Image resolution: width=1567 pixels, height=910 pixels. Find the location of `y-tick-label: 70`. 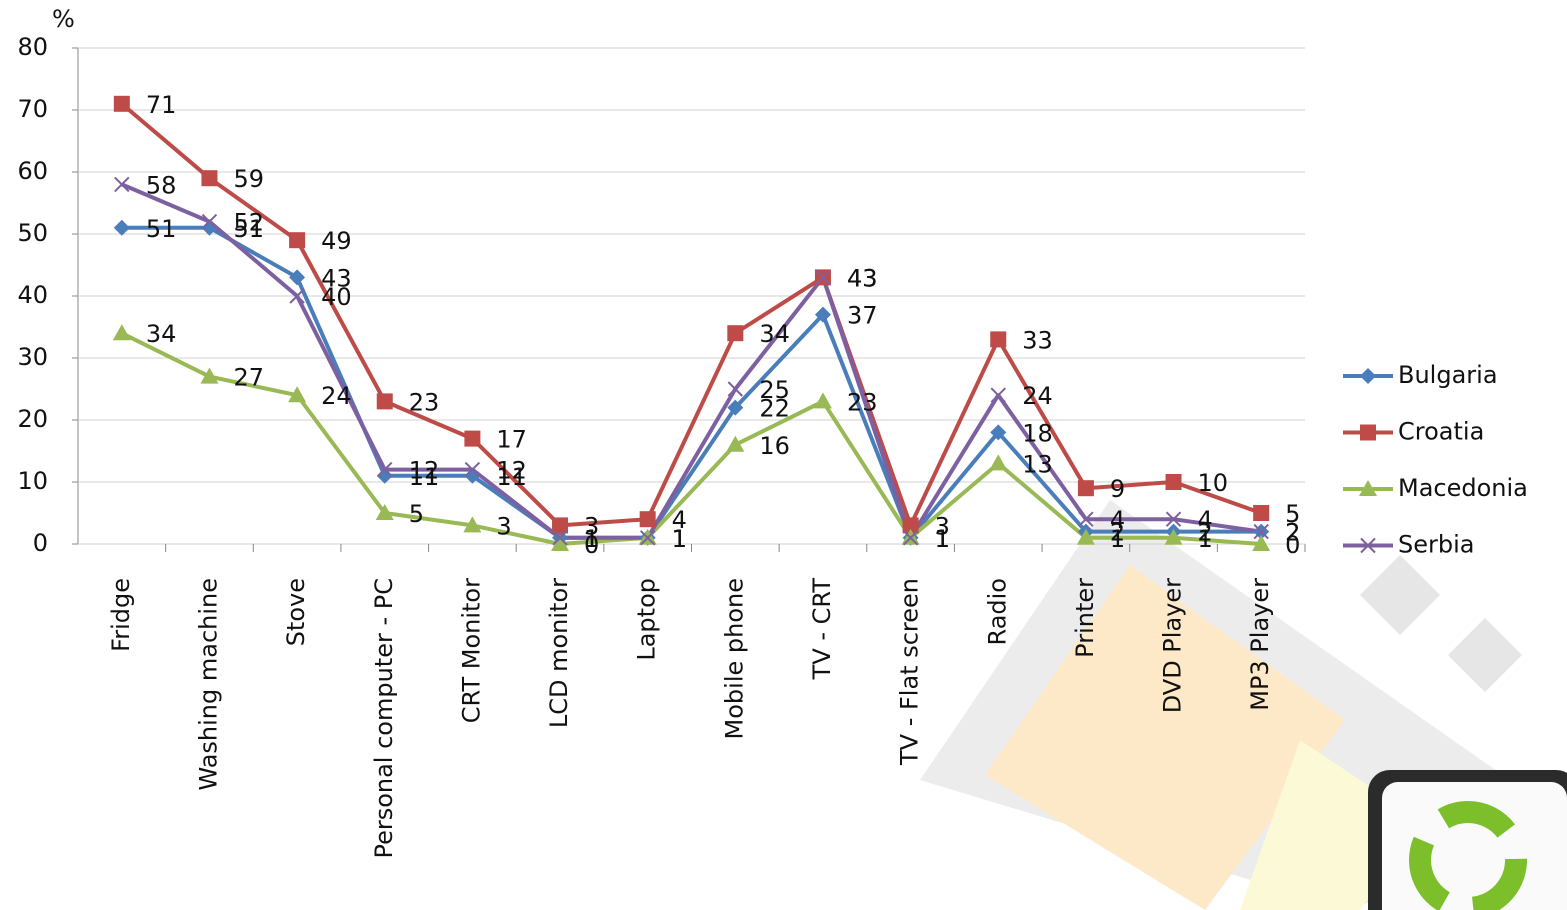

y-tick-label: 70 is located at coordinates (32, 109).